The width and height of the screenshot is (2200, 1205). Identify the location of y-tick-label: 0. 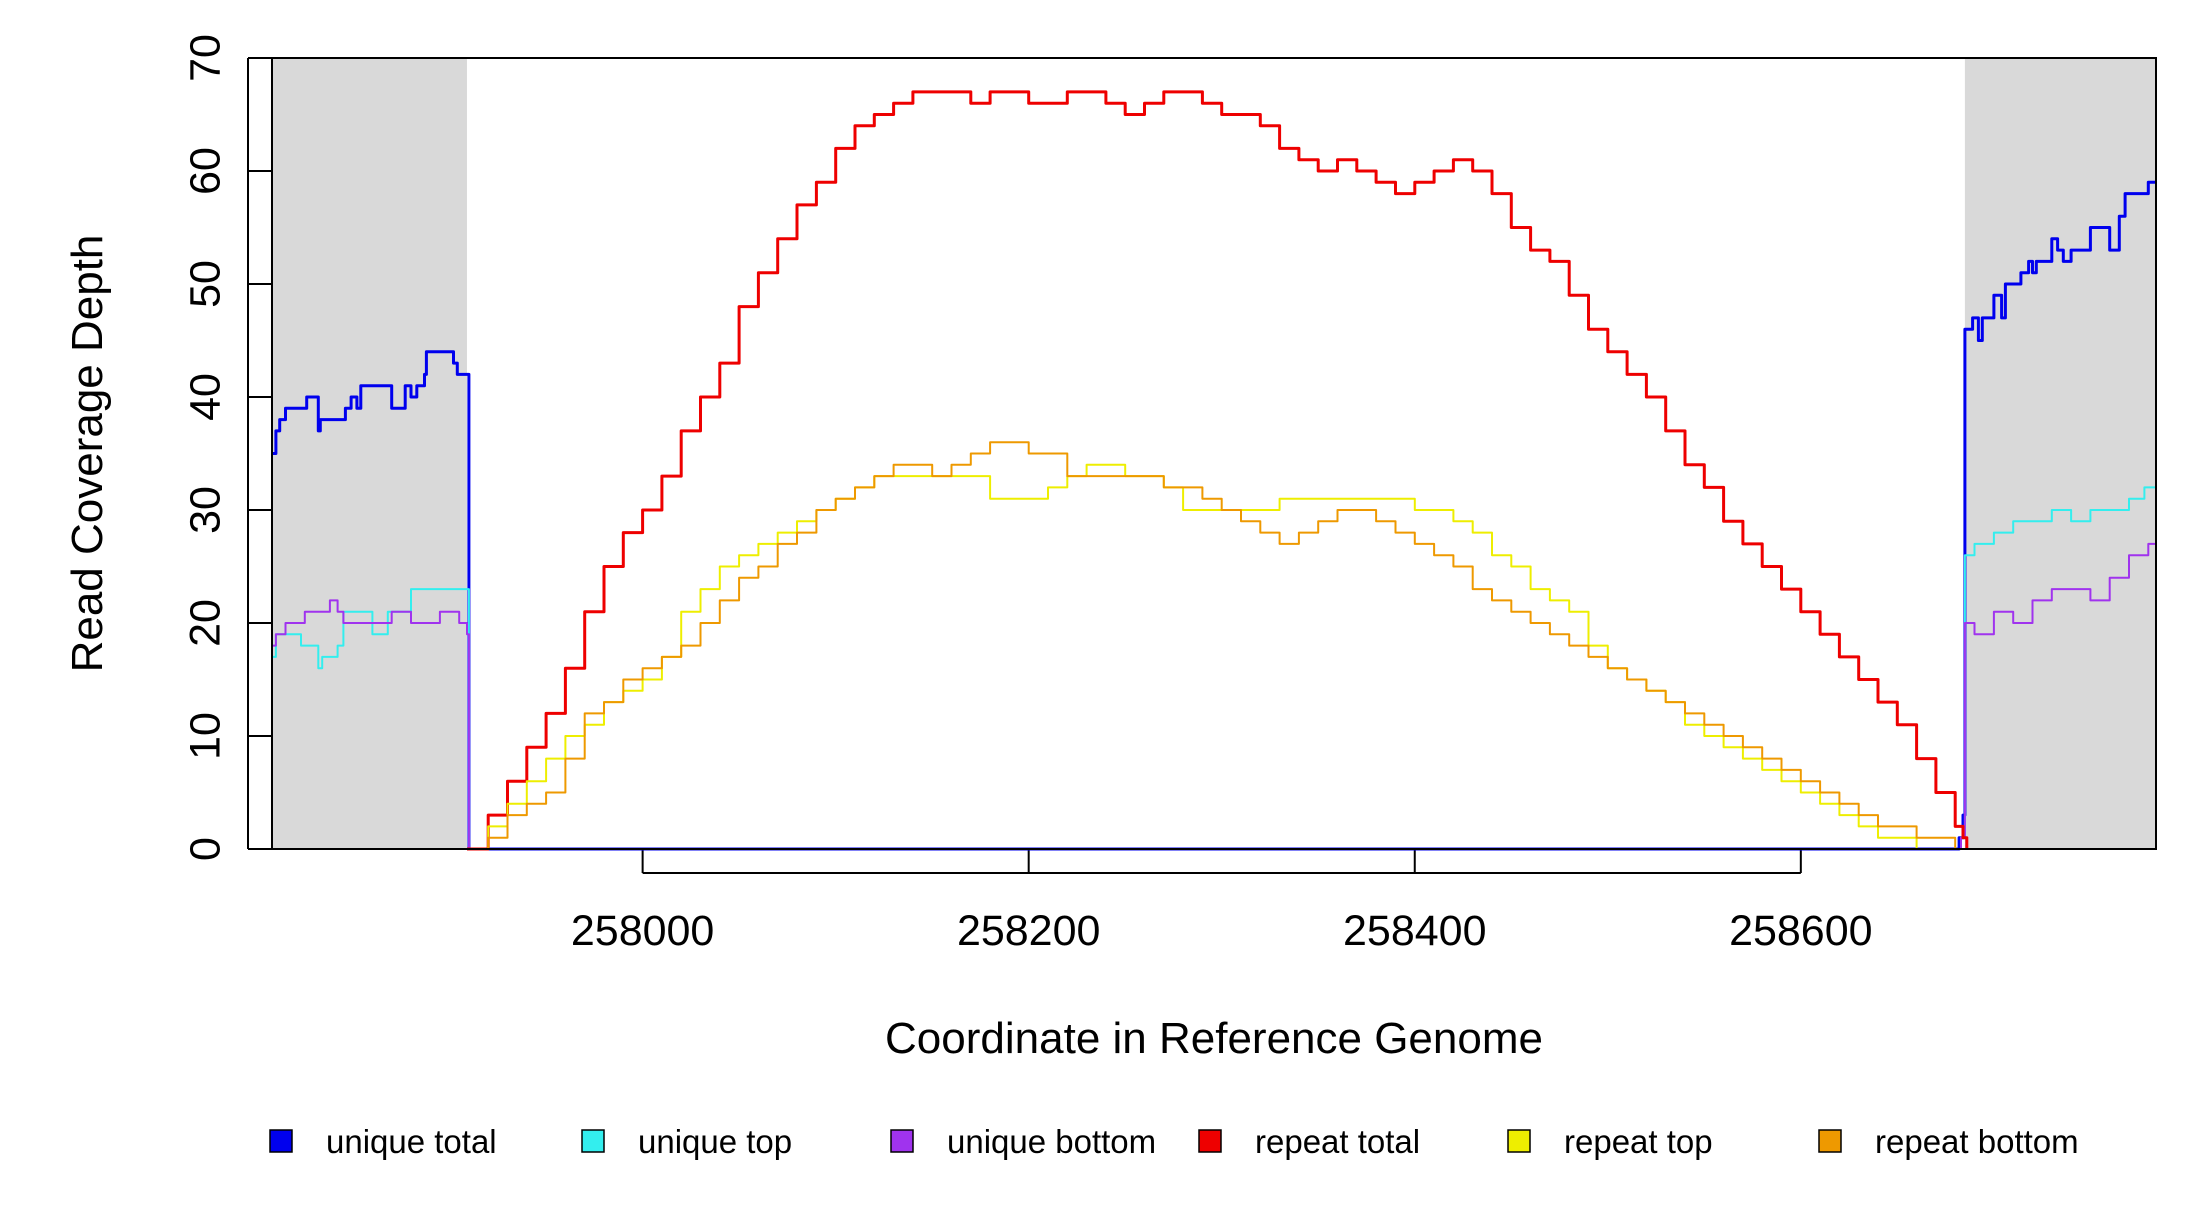
(205, 849).